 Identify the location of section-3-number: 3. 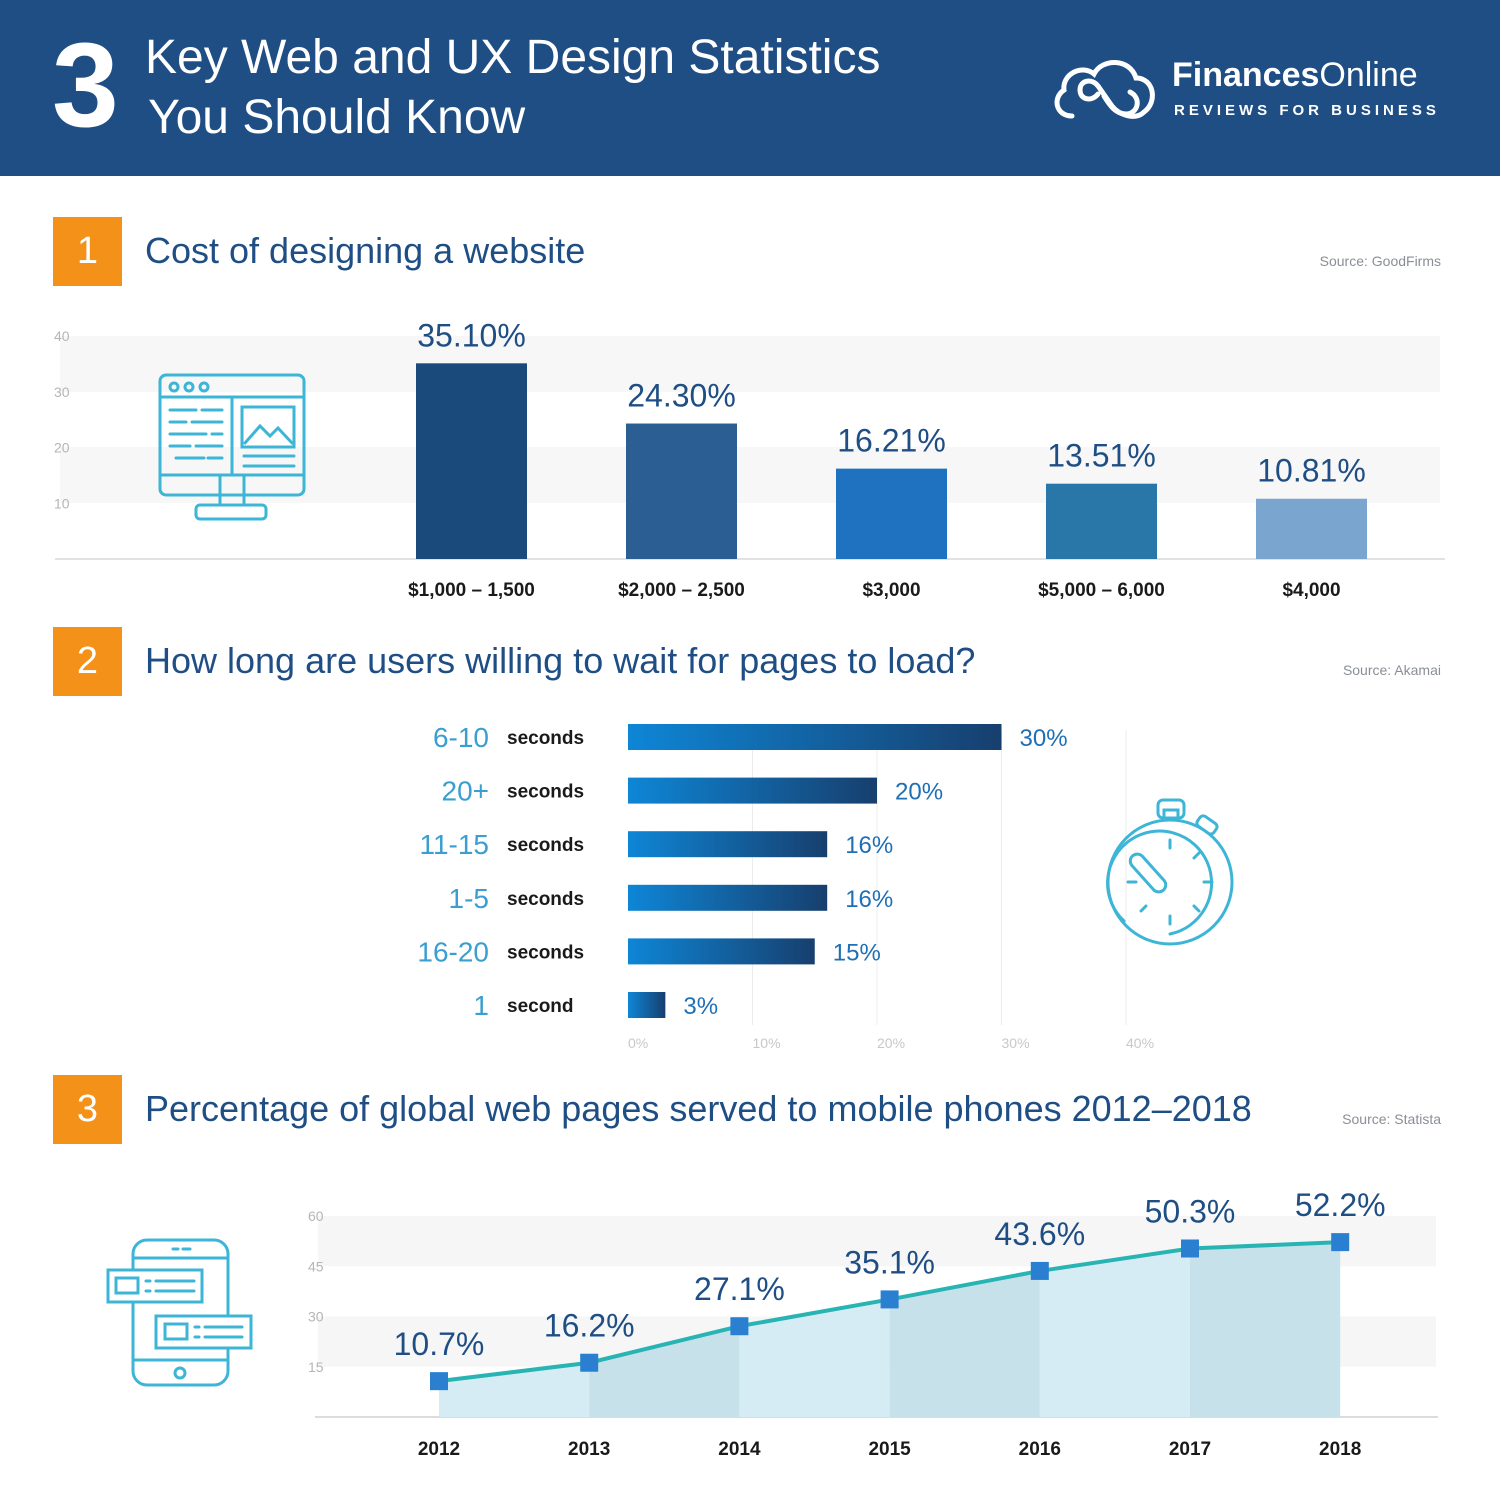
(87, 1109).